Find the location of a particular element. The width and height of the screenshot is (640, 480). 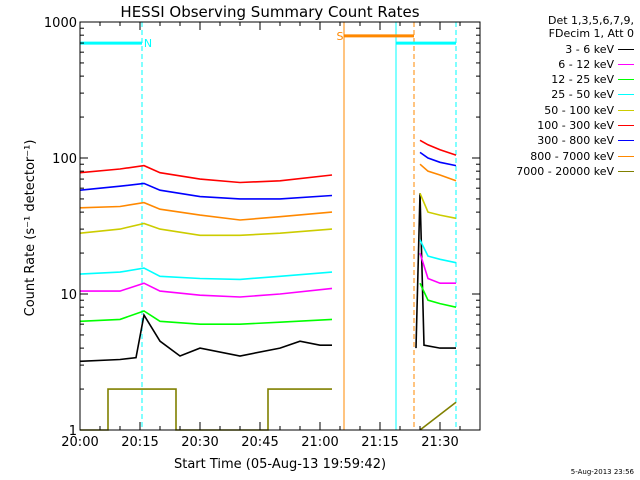

legend-item-25-50-kev: 25 - 50 keV is located at coordinates (592, 95).